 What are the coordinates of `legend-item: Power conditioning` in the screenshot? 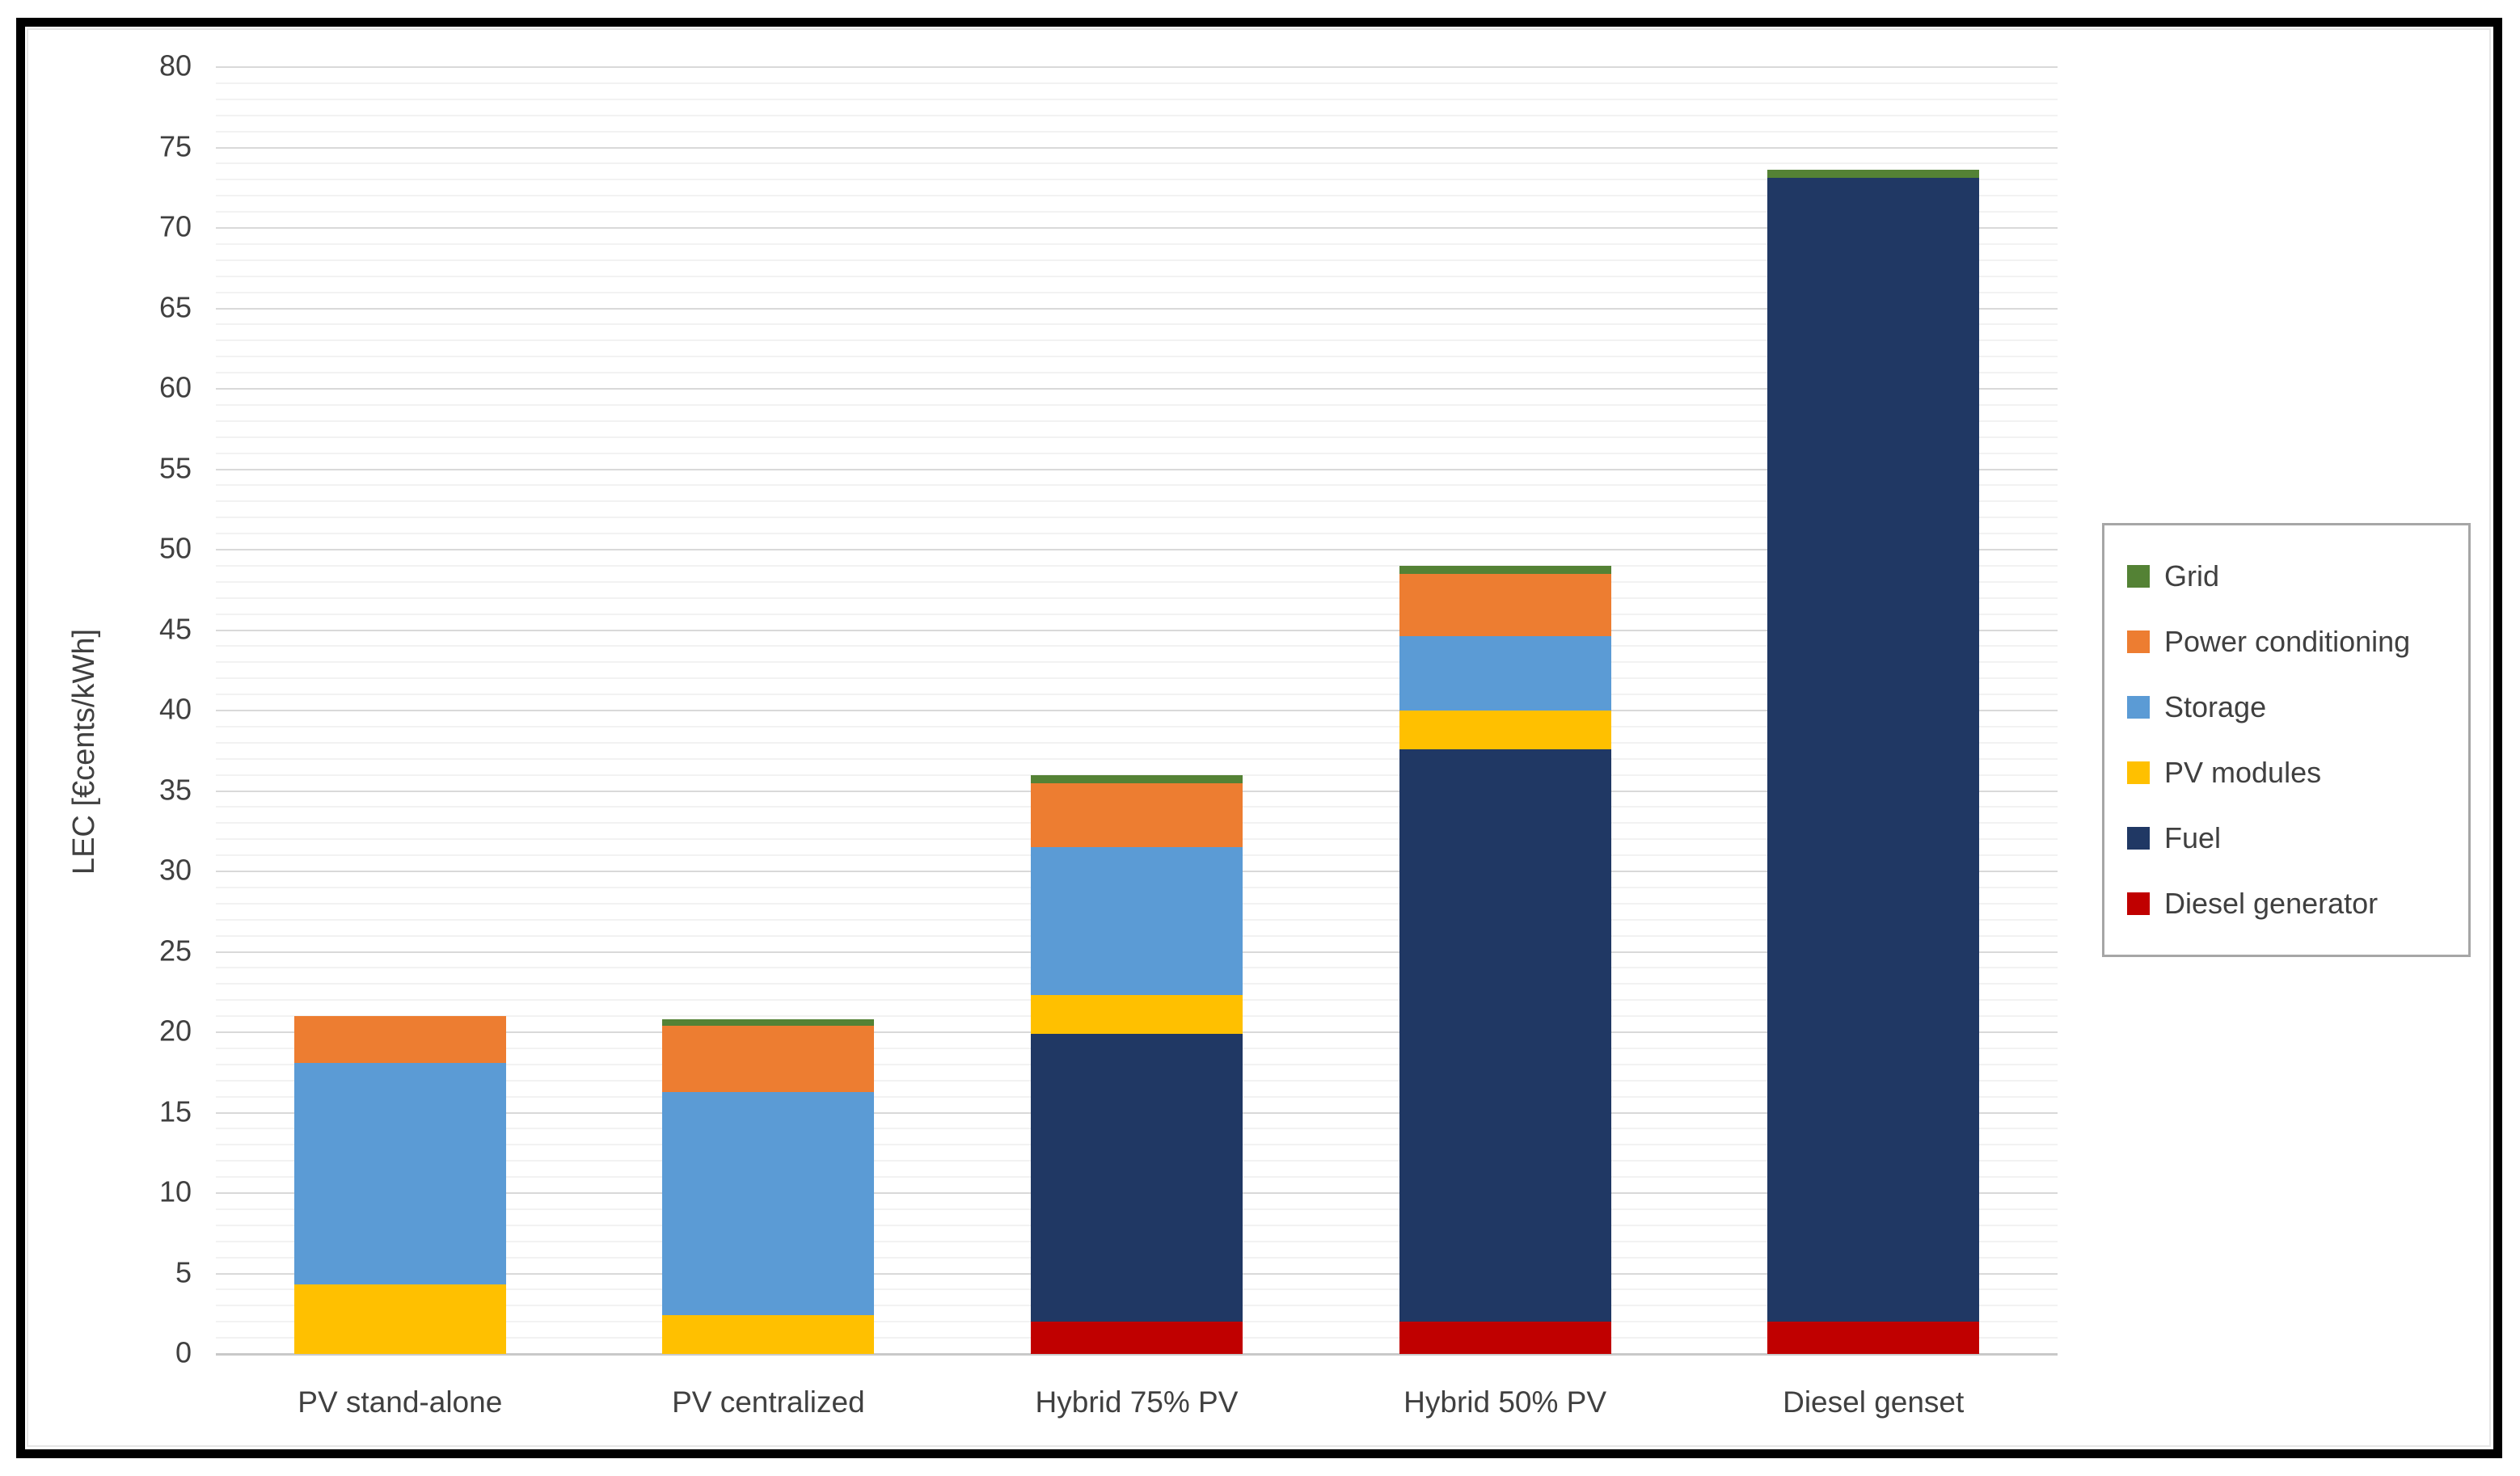 It's located at (2297, 641).